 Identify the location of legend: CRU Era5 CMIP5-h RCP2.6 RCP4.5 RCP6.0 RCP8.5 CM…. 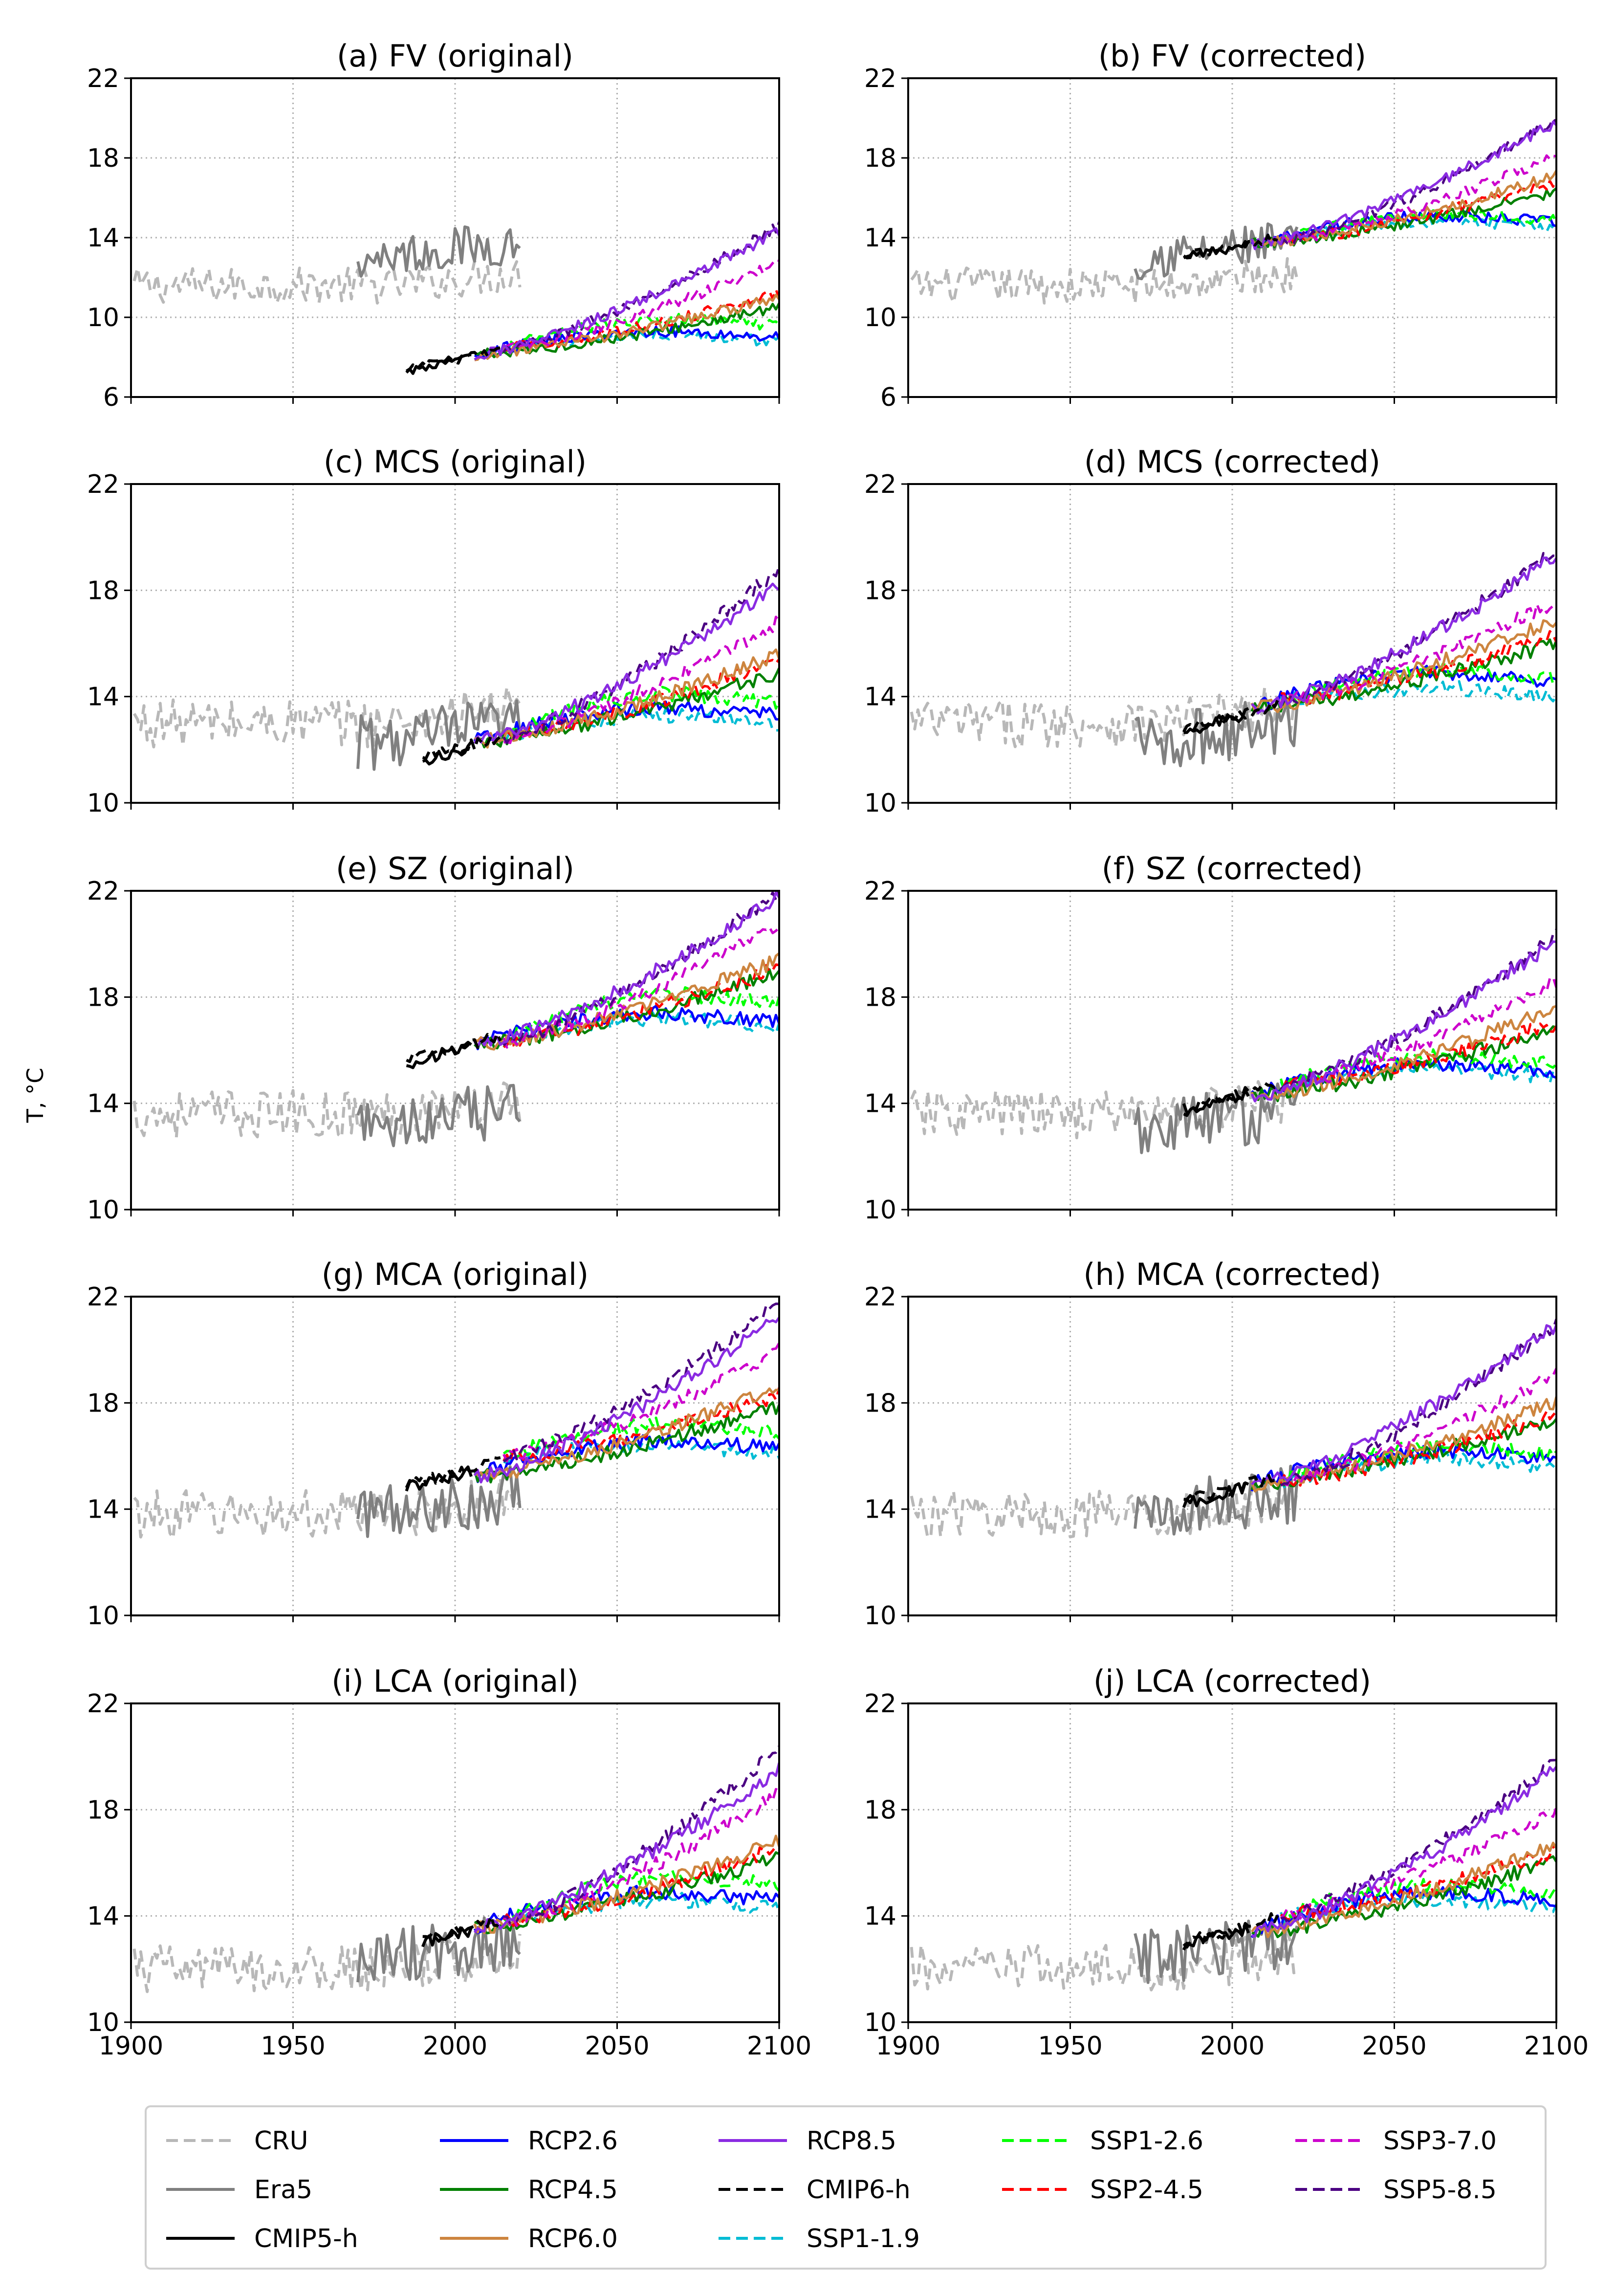
(846, 2187).